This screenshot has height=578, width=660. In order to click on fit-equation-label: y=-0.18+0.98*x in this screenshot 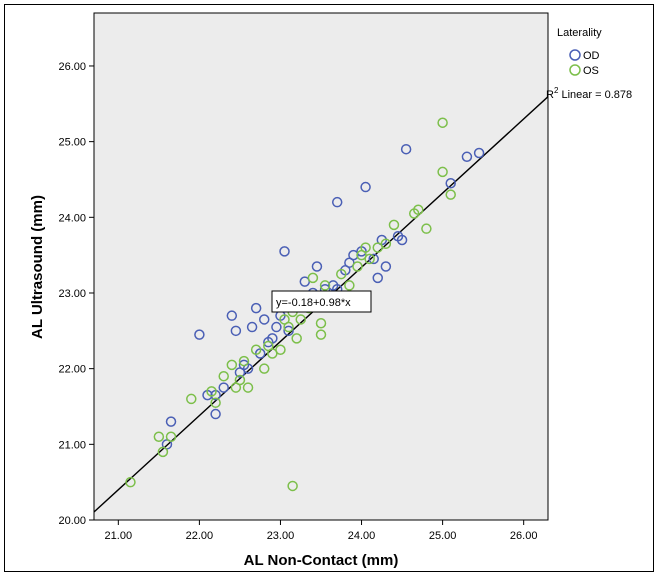, I will do `click(313, 303)`.